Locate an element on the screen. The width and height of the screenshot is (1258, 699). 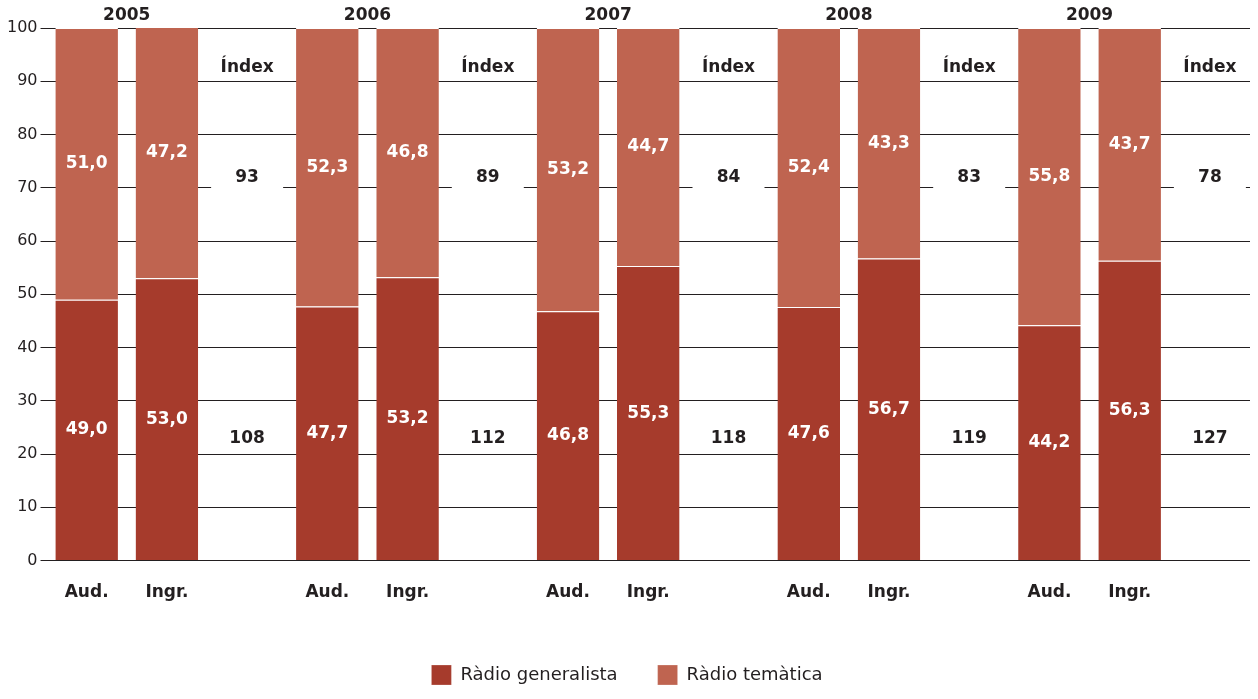
text: 2008 is located at coordinates (849, 14).